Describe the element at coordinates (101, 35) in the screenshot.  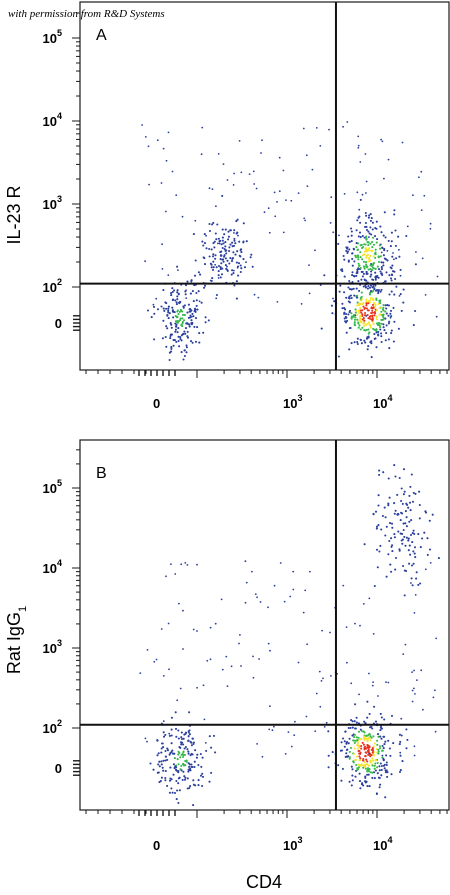
I see `panel-label: A` at that location.